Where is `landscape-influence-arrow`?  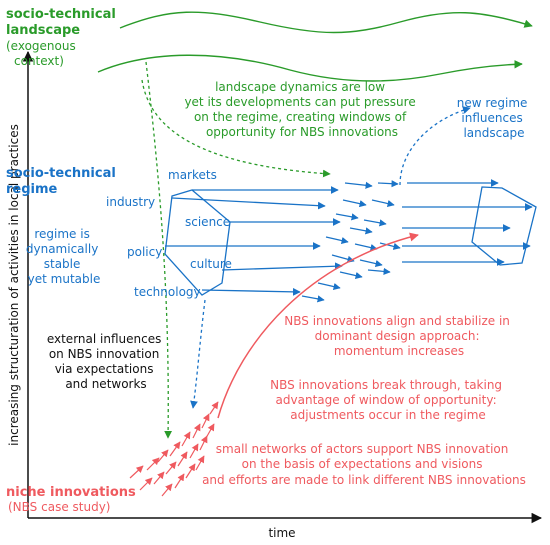
landscape-influence-arrow is located at coordinates (159, 250).